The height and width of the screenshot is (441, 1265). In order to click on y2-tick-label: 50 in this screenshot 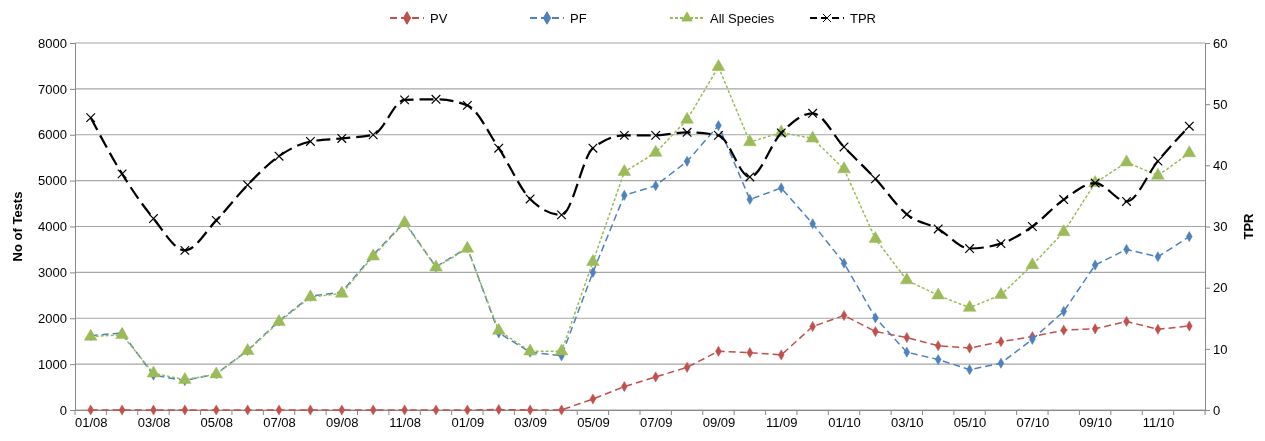, I will do `click(1220, 104)`.